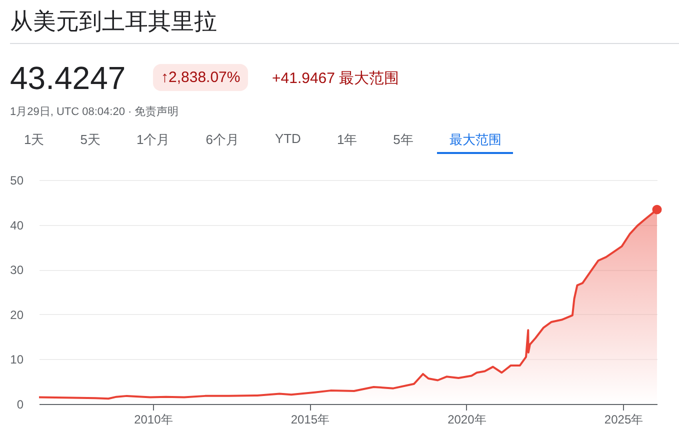 This screenshot has height=439, width=679. Describe the element at coordinates (17, 359) in the screenshot. I see `y-tick-label: 10` at that location.